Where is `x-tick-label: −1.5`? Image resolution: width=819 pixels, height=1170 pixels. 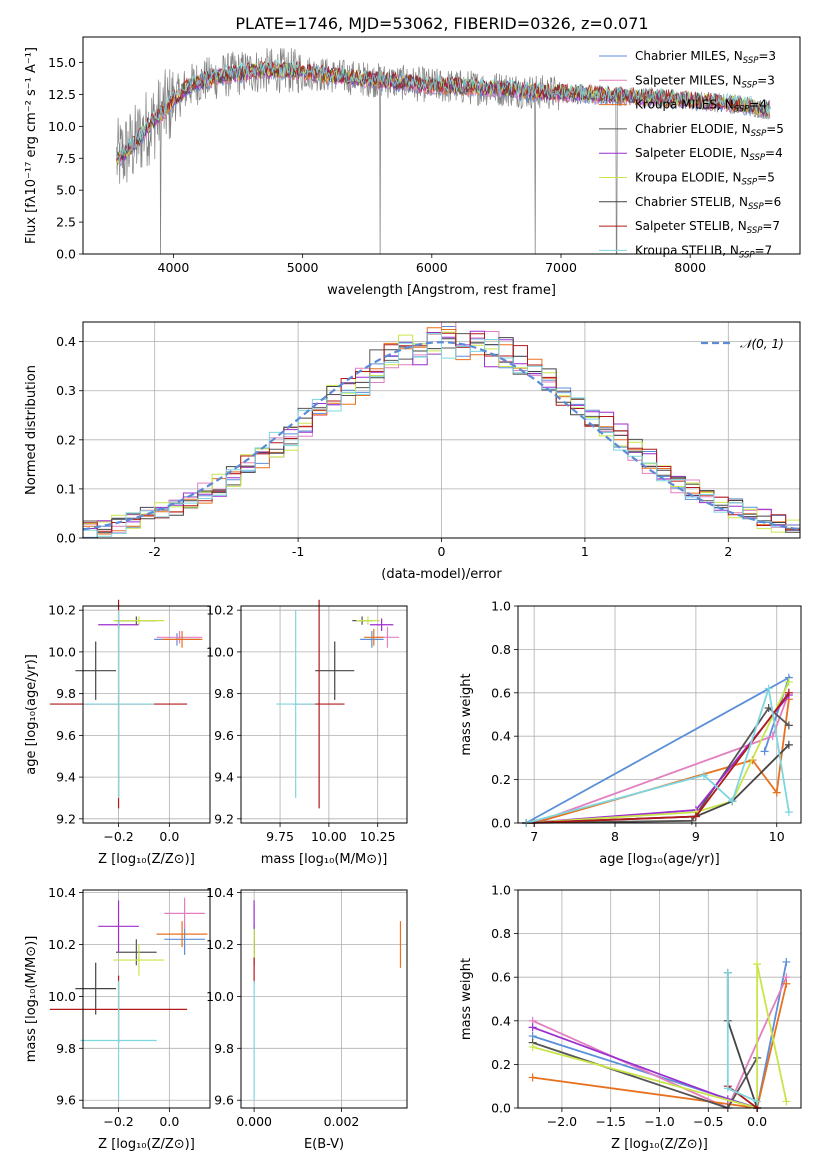 x-tick-label: −1.5 is located at coordinates (611, 1121).